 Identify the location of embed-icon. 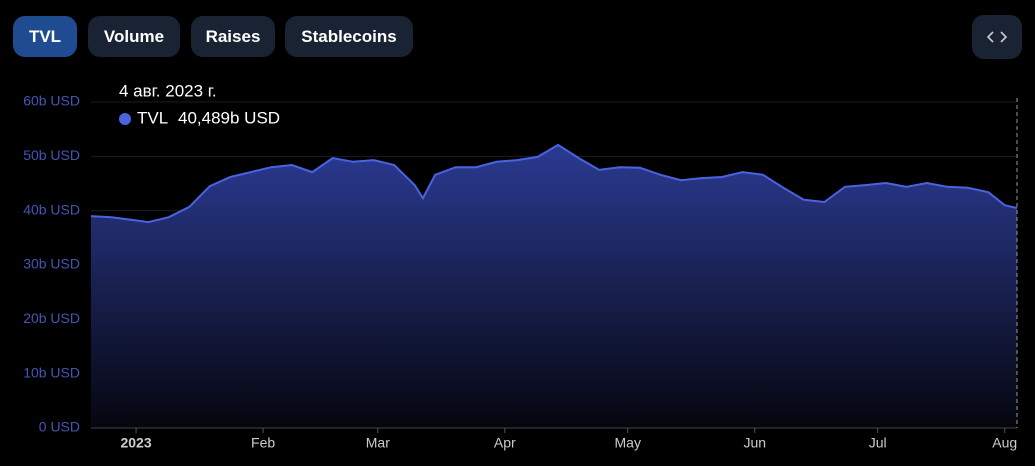
(997, 37).